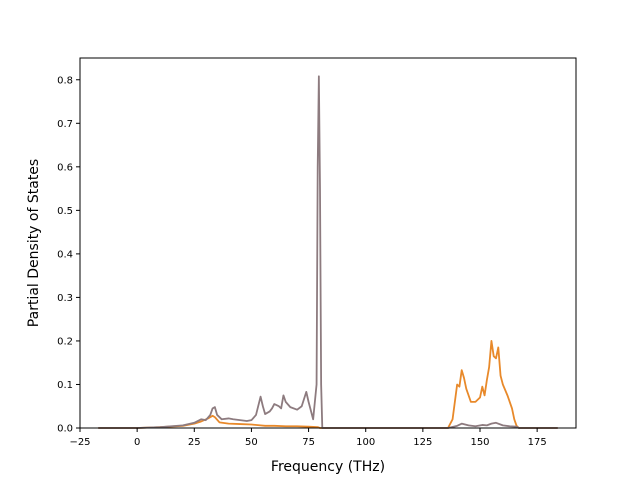 Image resolution: width=640 pixels, height=480 pixels. Describe the element at coordinates (79, 442) in the screenshot. I see `x-tick-label: −25` at that location.